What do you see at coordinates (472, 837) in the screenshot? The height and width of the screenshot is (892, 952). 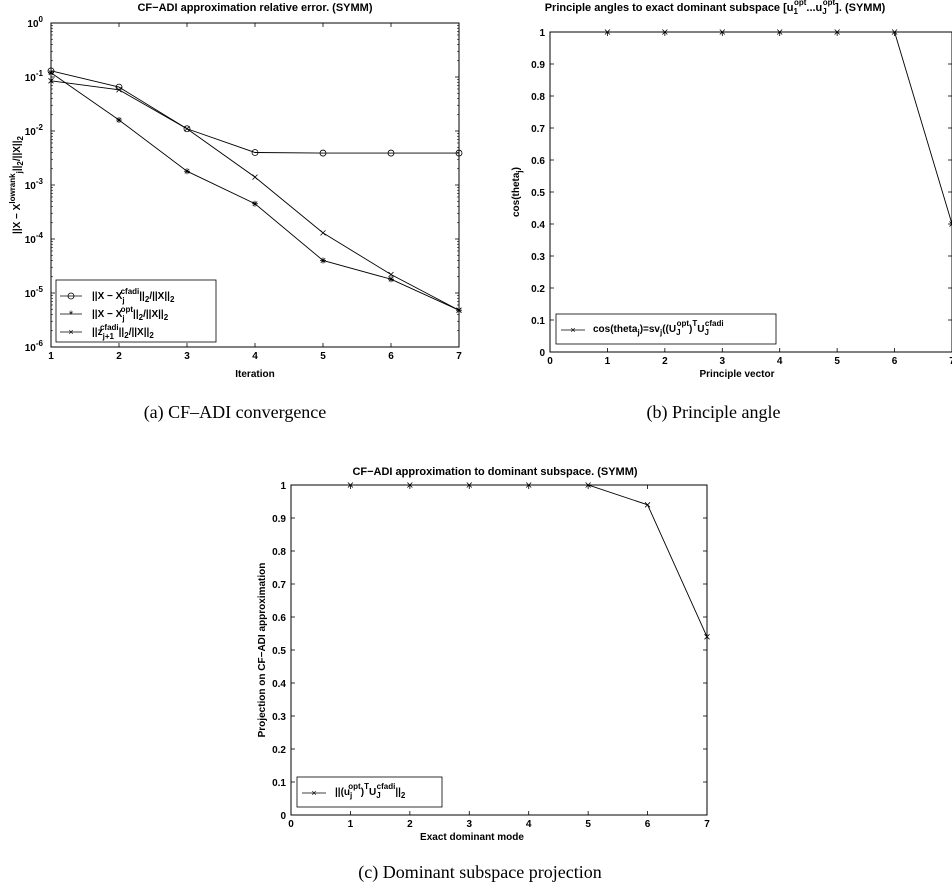 I see `chart-c-xlabel: Exact dominant mode` at bounding box center [472, 837].